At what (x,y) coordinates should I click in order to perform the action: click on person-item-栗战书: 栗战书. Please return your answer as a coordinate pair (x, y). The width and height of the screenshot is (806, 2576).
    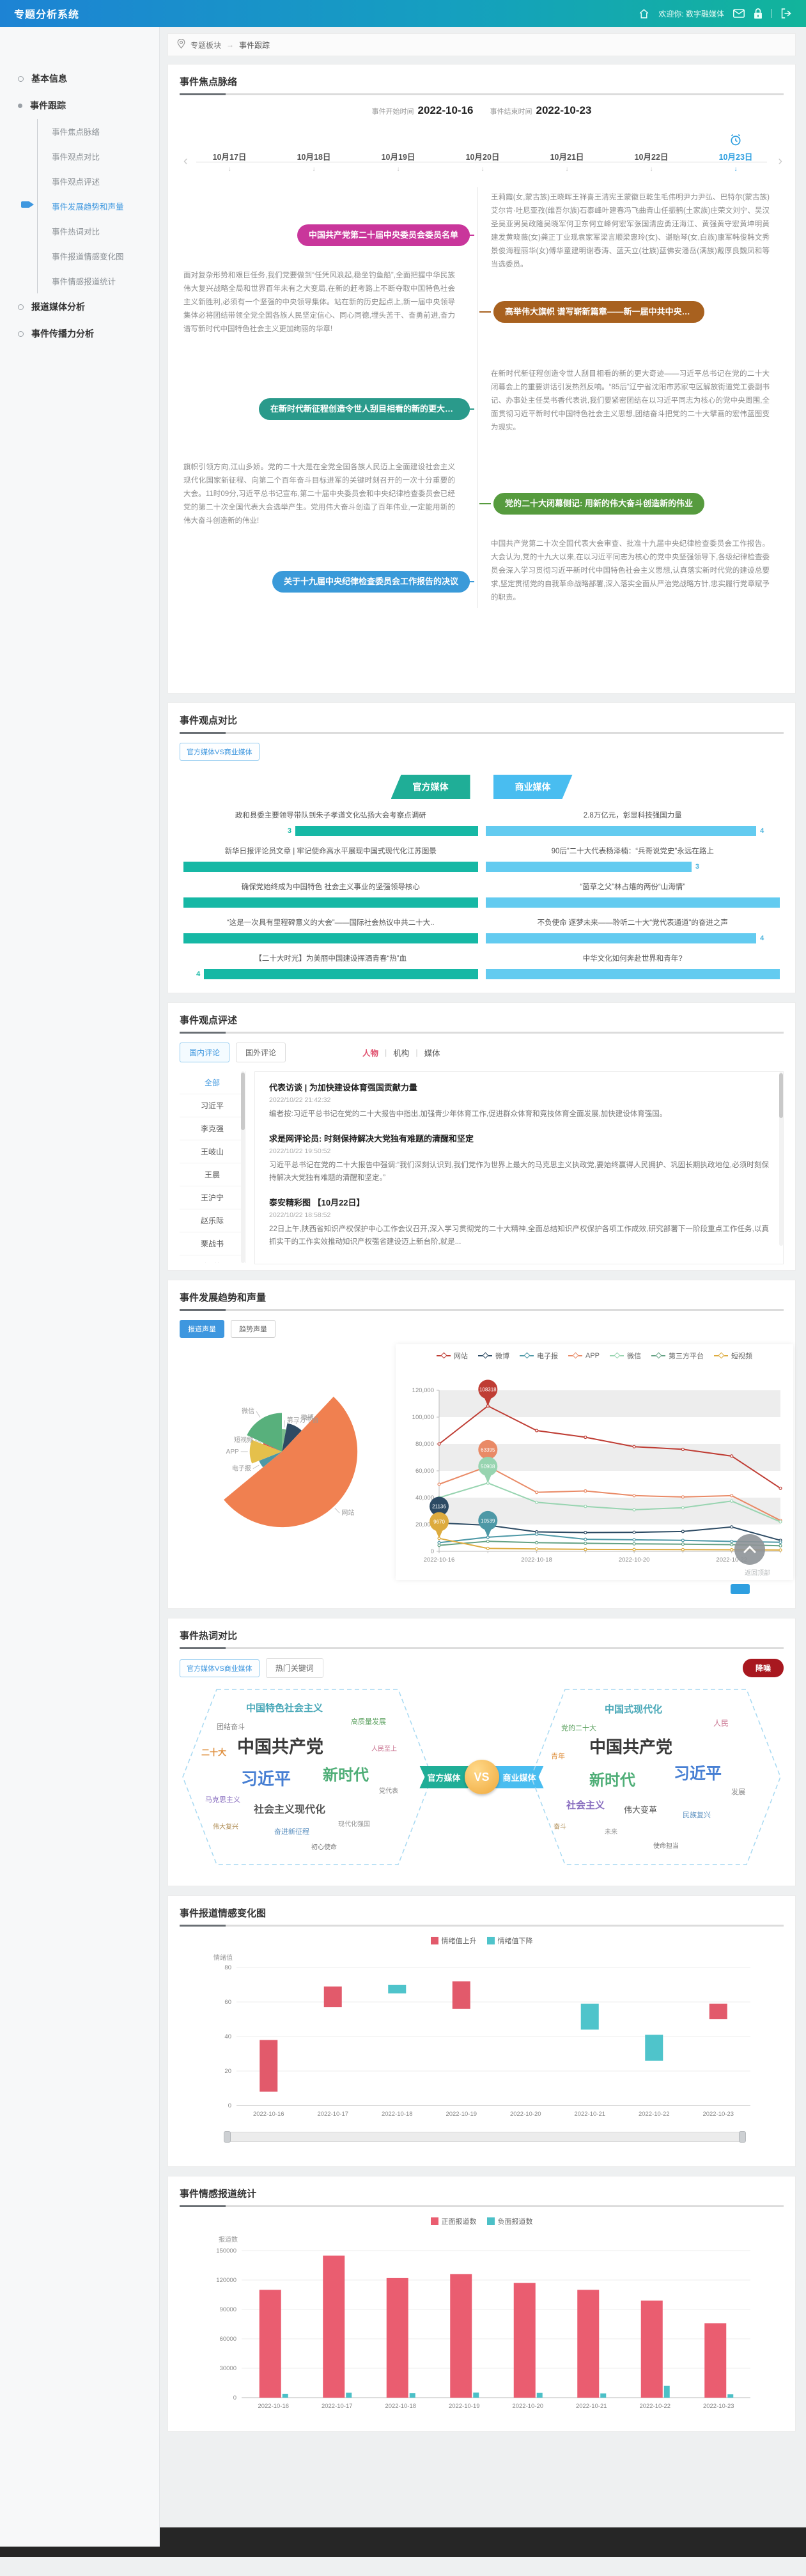
    Looking at the image, I should click on (212, 1243).